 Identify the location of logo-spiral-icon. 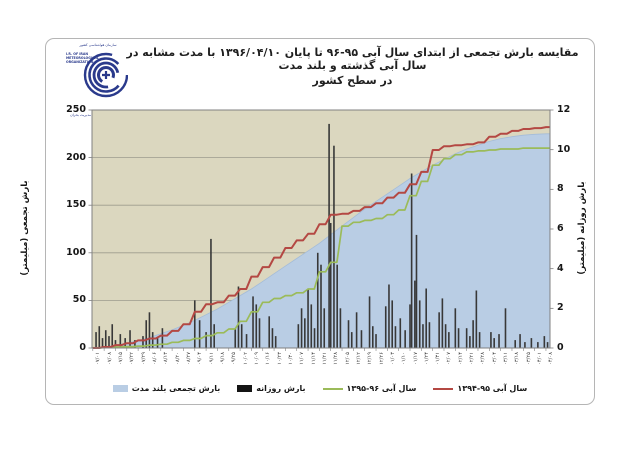
(105, 75).